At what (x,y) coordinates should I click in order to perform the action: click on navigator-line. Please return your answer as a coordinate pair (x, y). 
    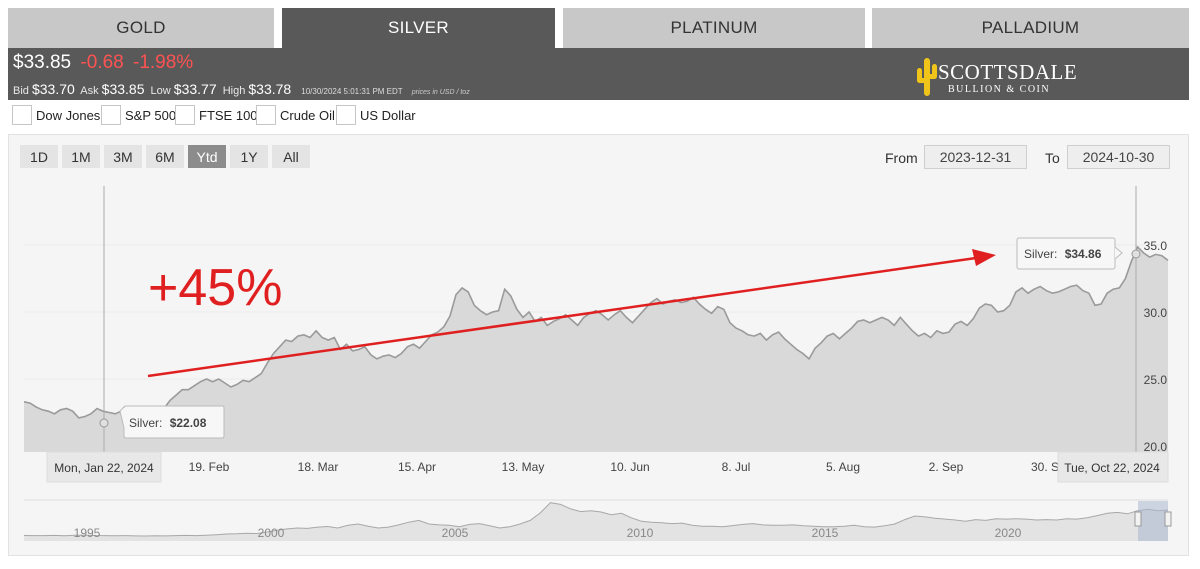
    Looking at the image, I should click on (596, 519).